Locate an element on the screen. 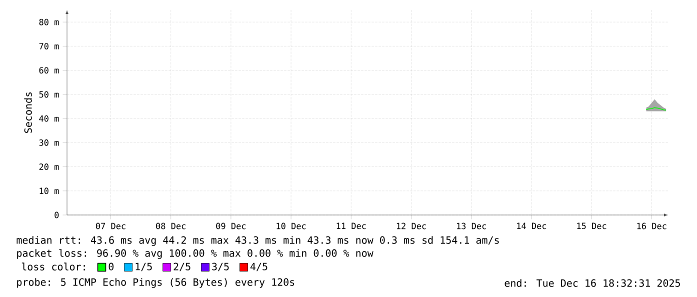  legend-label: 2/5 is located at coordinates (182, 267).